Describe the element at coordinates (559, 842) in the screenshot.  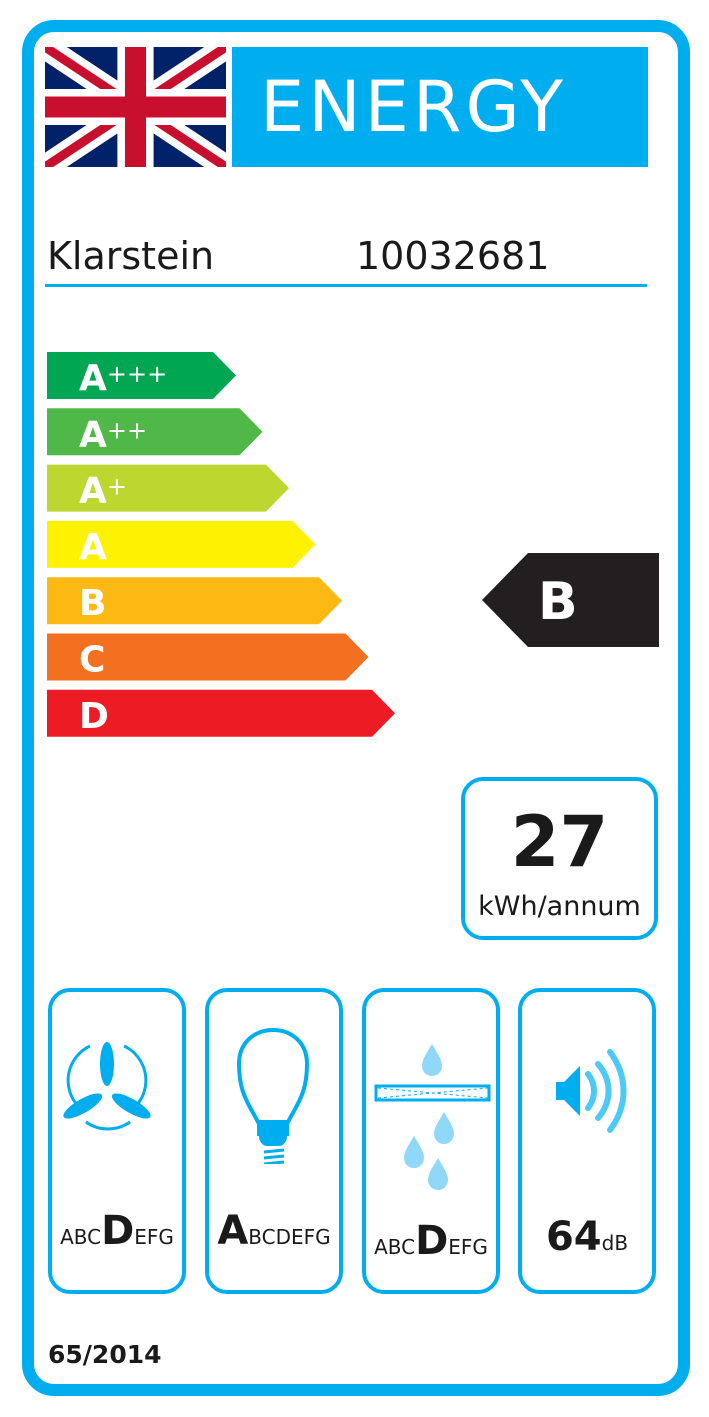
I see `consumption-value: 27` at that location.